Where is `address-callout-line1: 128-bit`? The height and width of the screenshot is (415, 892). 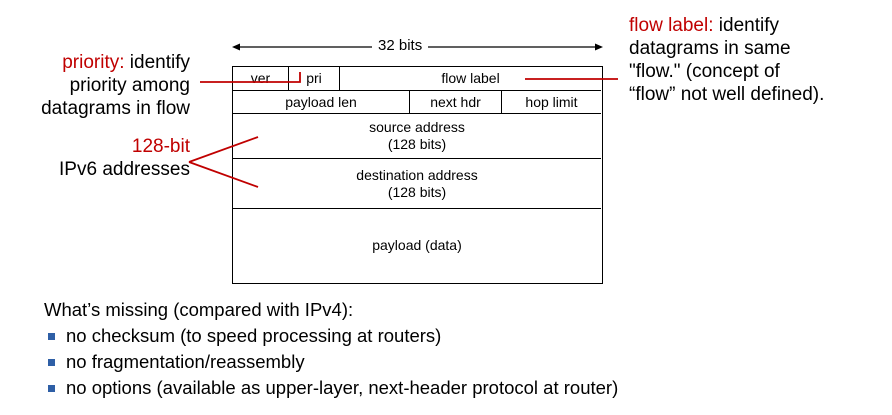 address-callout-line1: 128-bit is located at coordinates (160, 146).